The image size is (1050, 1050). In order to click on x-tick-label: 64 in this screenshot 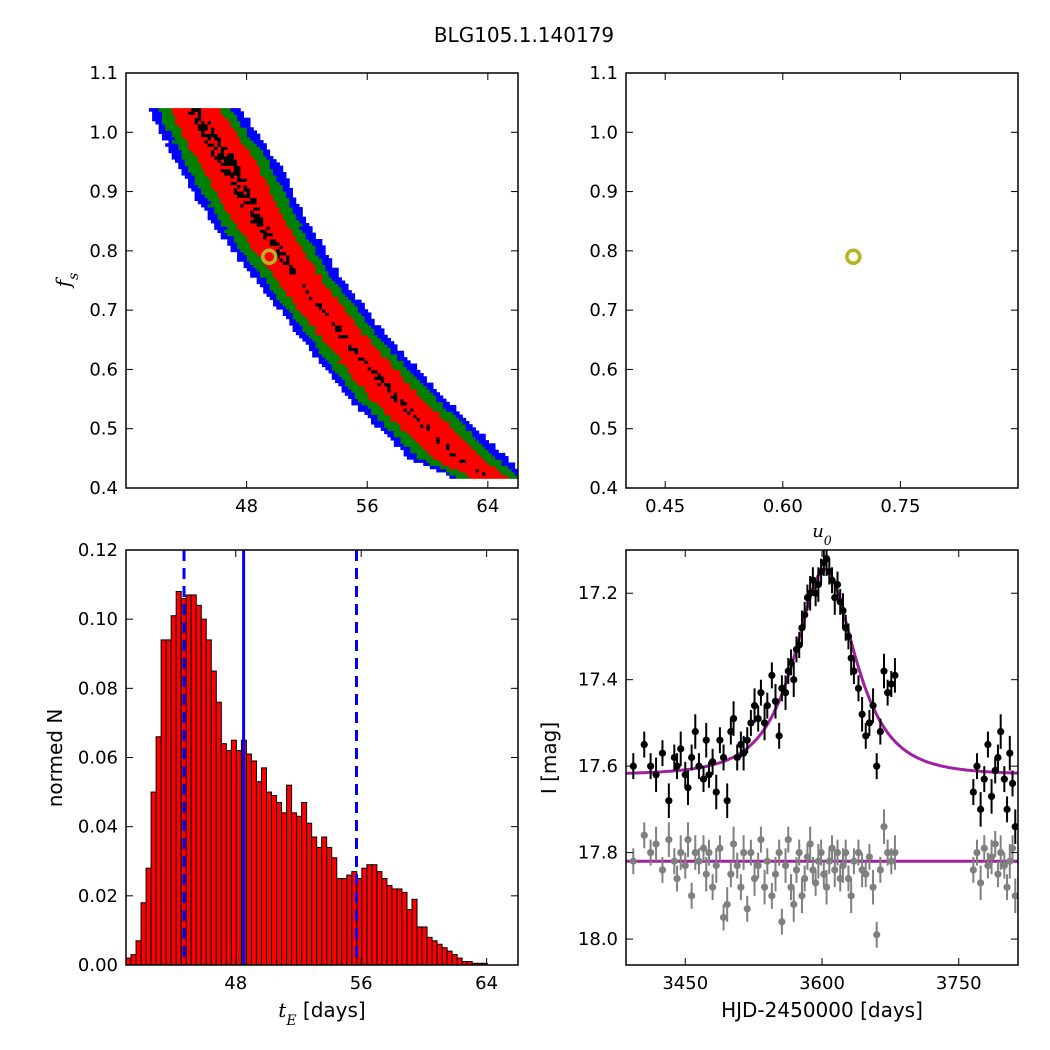, I will do `click(486, 983)`.